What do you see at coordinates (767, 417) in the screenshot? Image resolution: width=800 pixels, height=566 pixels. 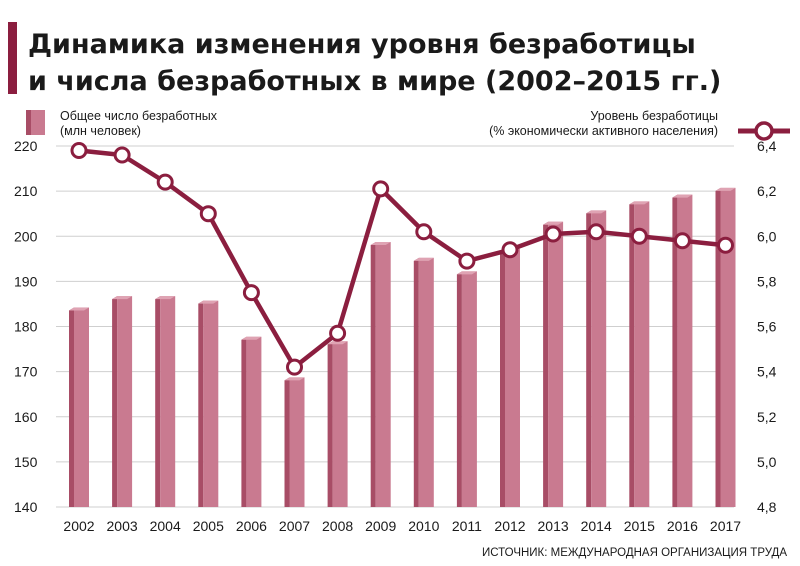 I see `y-right-tick-label: 5,2` at bounding box center [767, 417].